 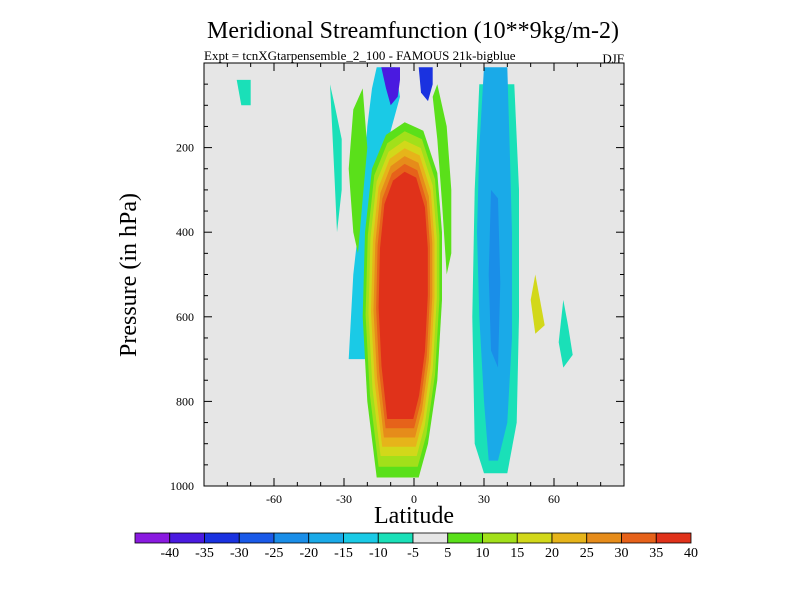 What do you see at coordinates (587, 553) in the screenshot?
I see `colorbar-label: 25` at bounding box center [587, 553].